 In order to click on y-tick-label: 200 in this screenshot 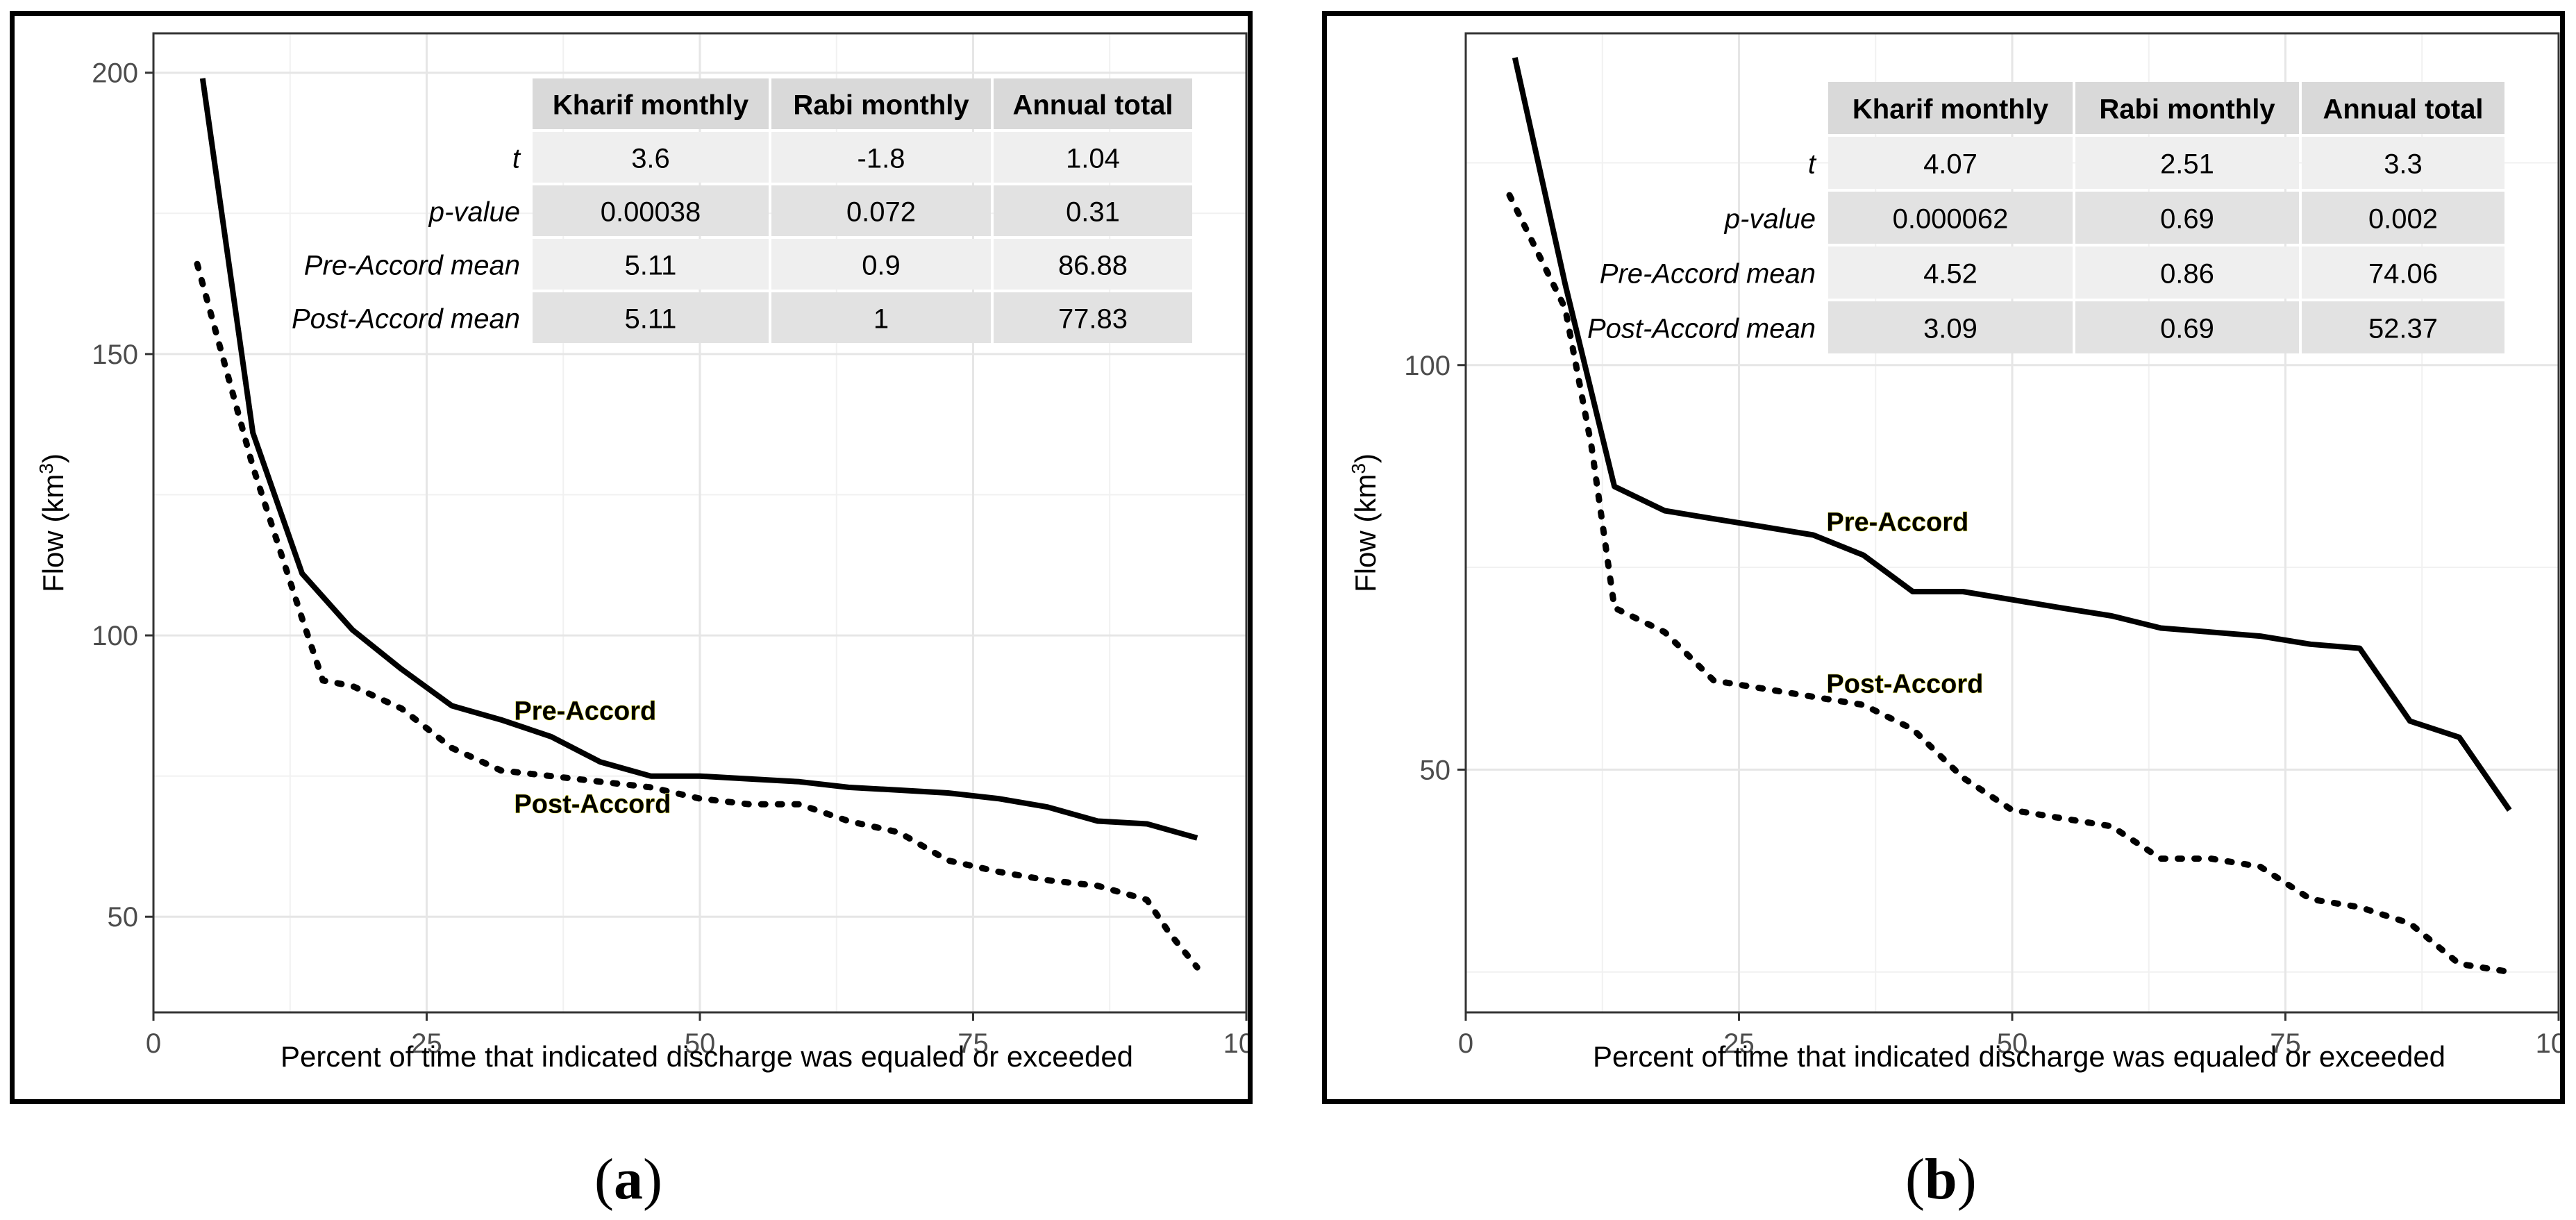, I will do `click(115, 74)`.